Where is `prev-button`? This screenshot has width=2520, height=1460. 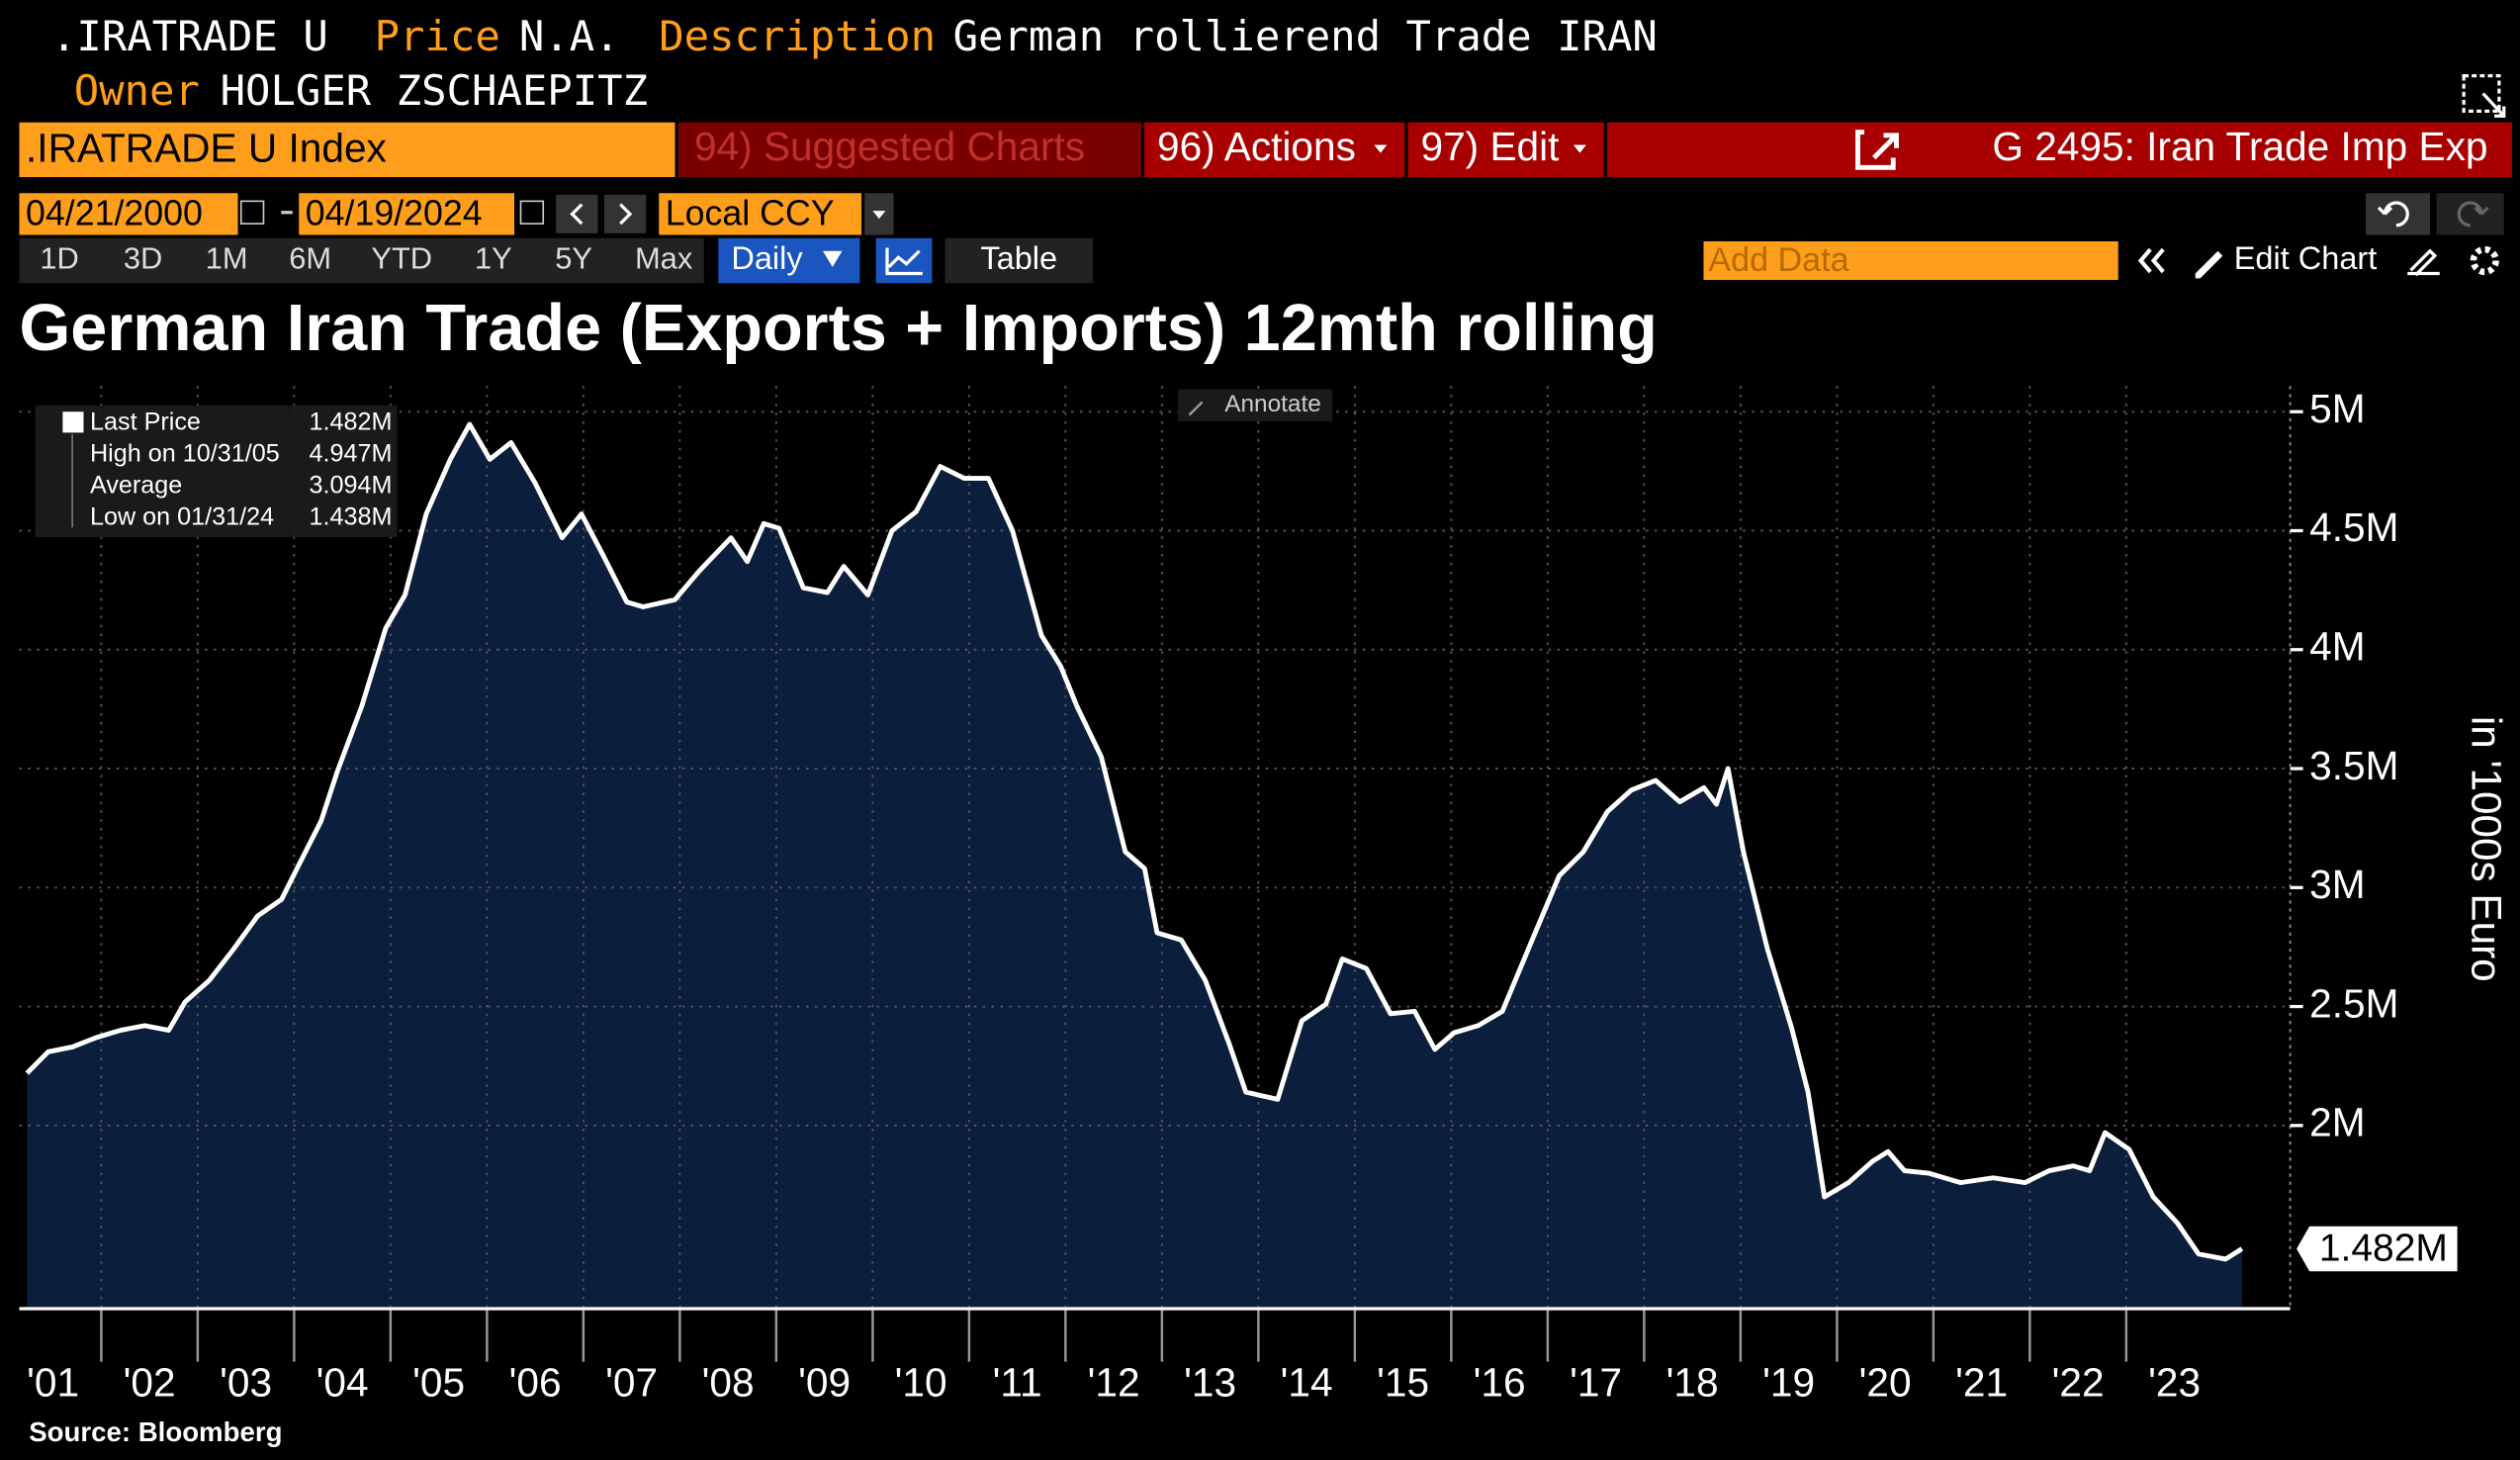 prev-button is located at coordinates (577, 213).